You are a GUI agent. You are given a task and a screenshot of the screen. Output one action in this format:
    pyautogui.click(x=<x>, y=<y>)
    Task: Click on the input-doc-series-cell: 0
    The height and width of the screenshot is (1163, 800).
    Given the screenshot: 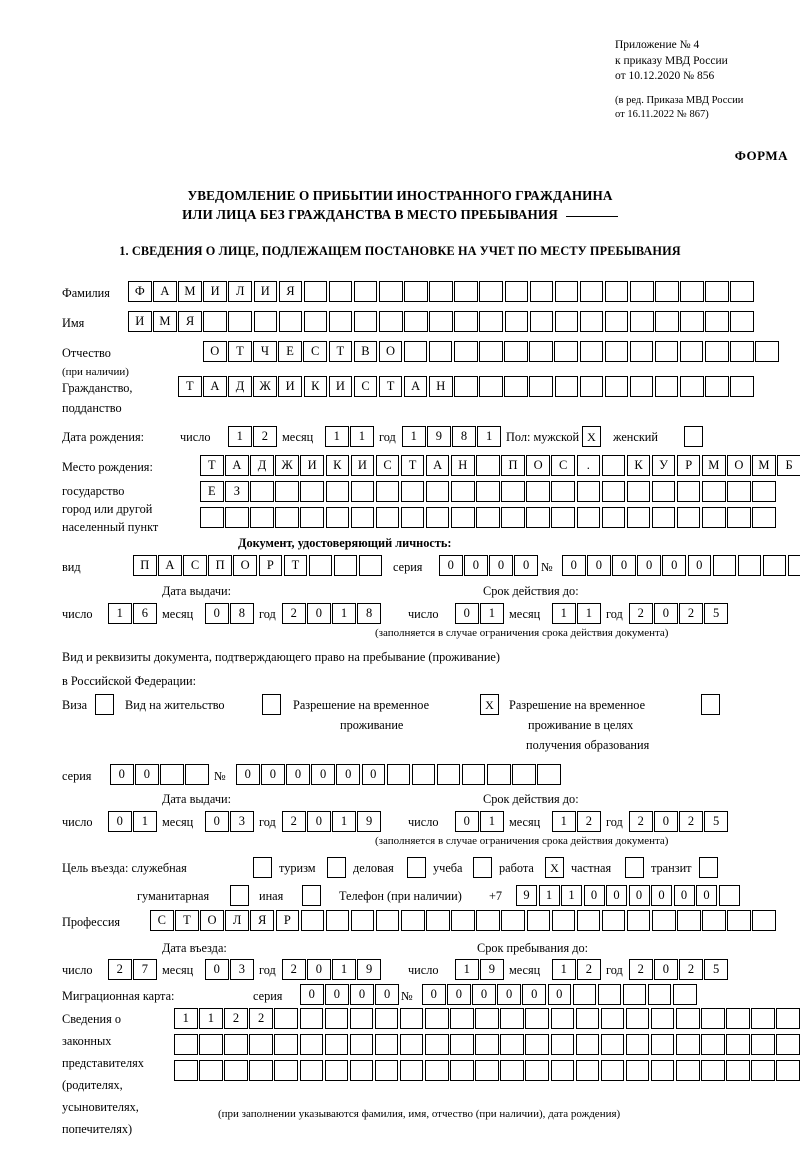 What is the action you would take?
    pyautogui.click(x=476, y=565)
    